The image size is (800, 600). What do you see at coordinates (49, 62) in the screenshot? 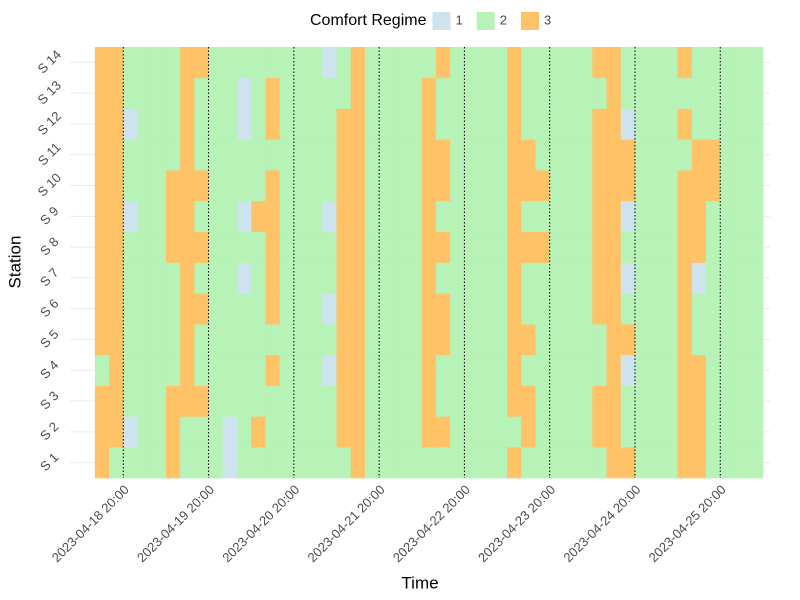
I see `y-tick-label: S 14` at bounding box center [49, 62].